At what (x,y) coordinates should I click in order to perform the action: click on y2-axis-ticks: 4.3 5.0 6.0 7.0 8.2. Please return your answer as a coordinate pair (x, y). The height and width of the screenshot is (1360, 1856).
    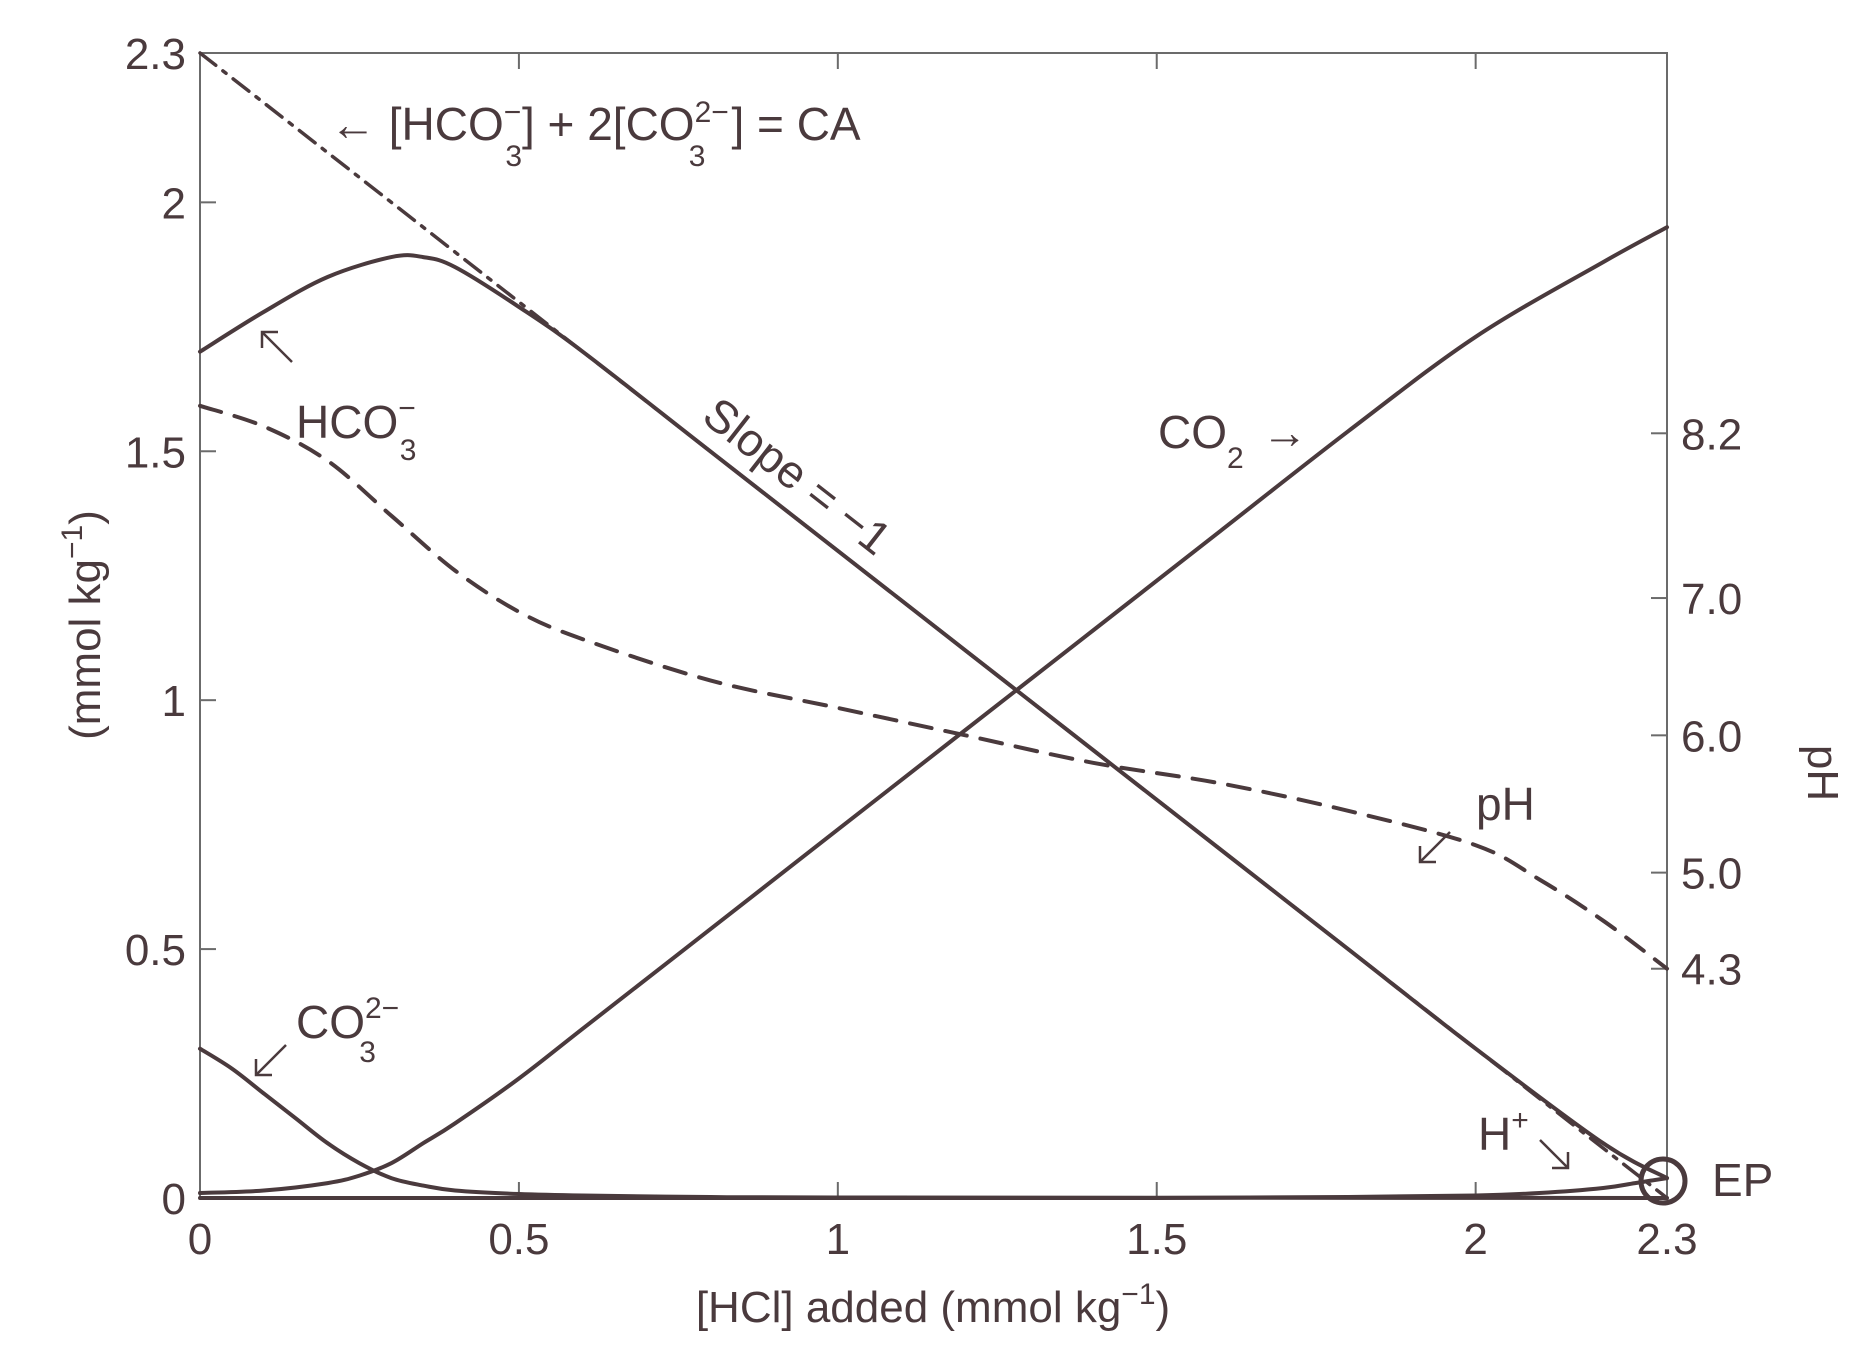
    Looking at the image, I should click on (1696, 702).